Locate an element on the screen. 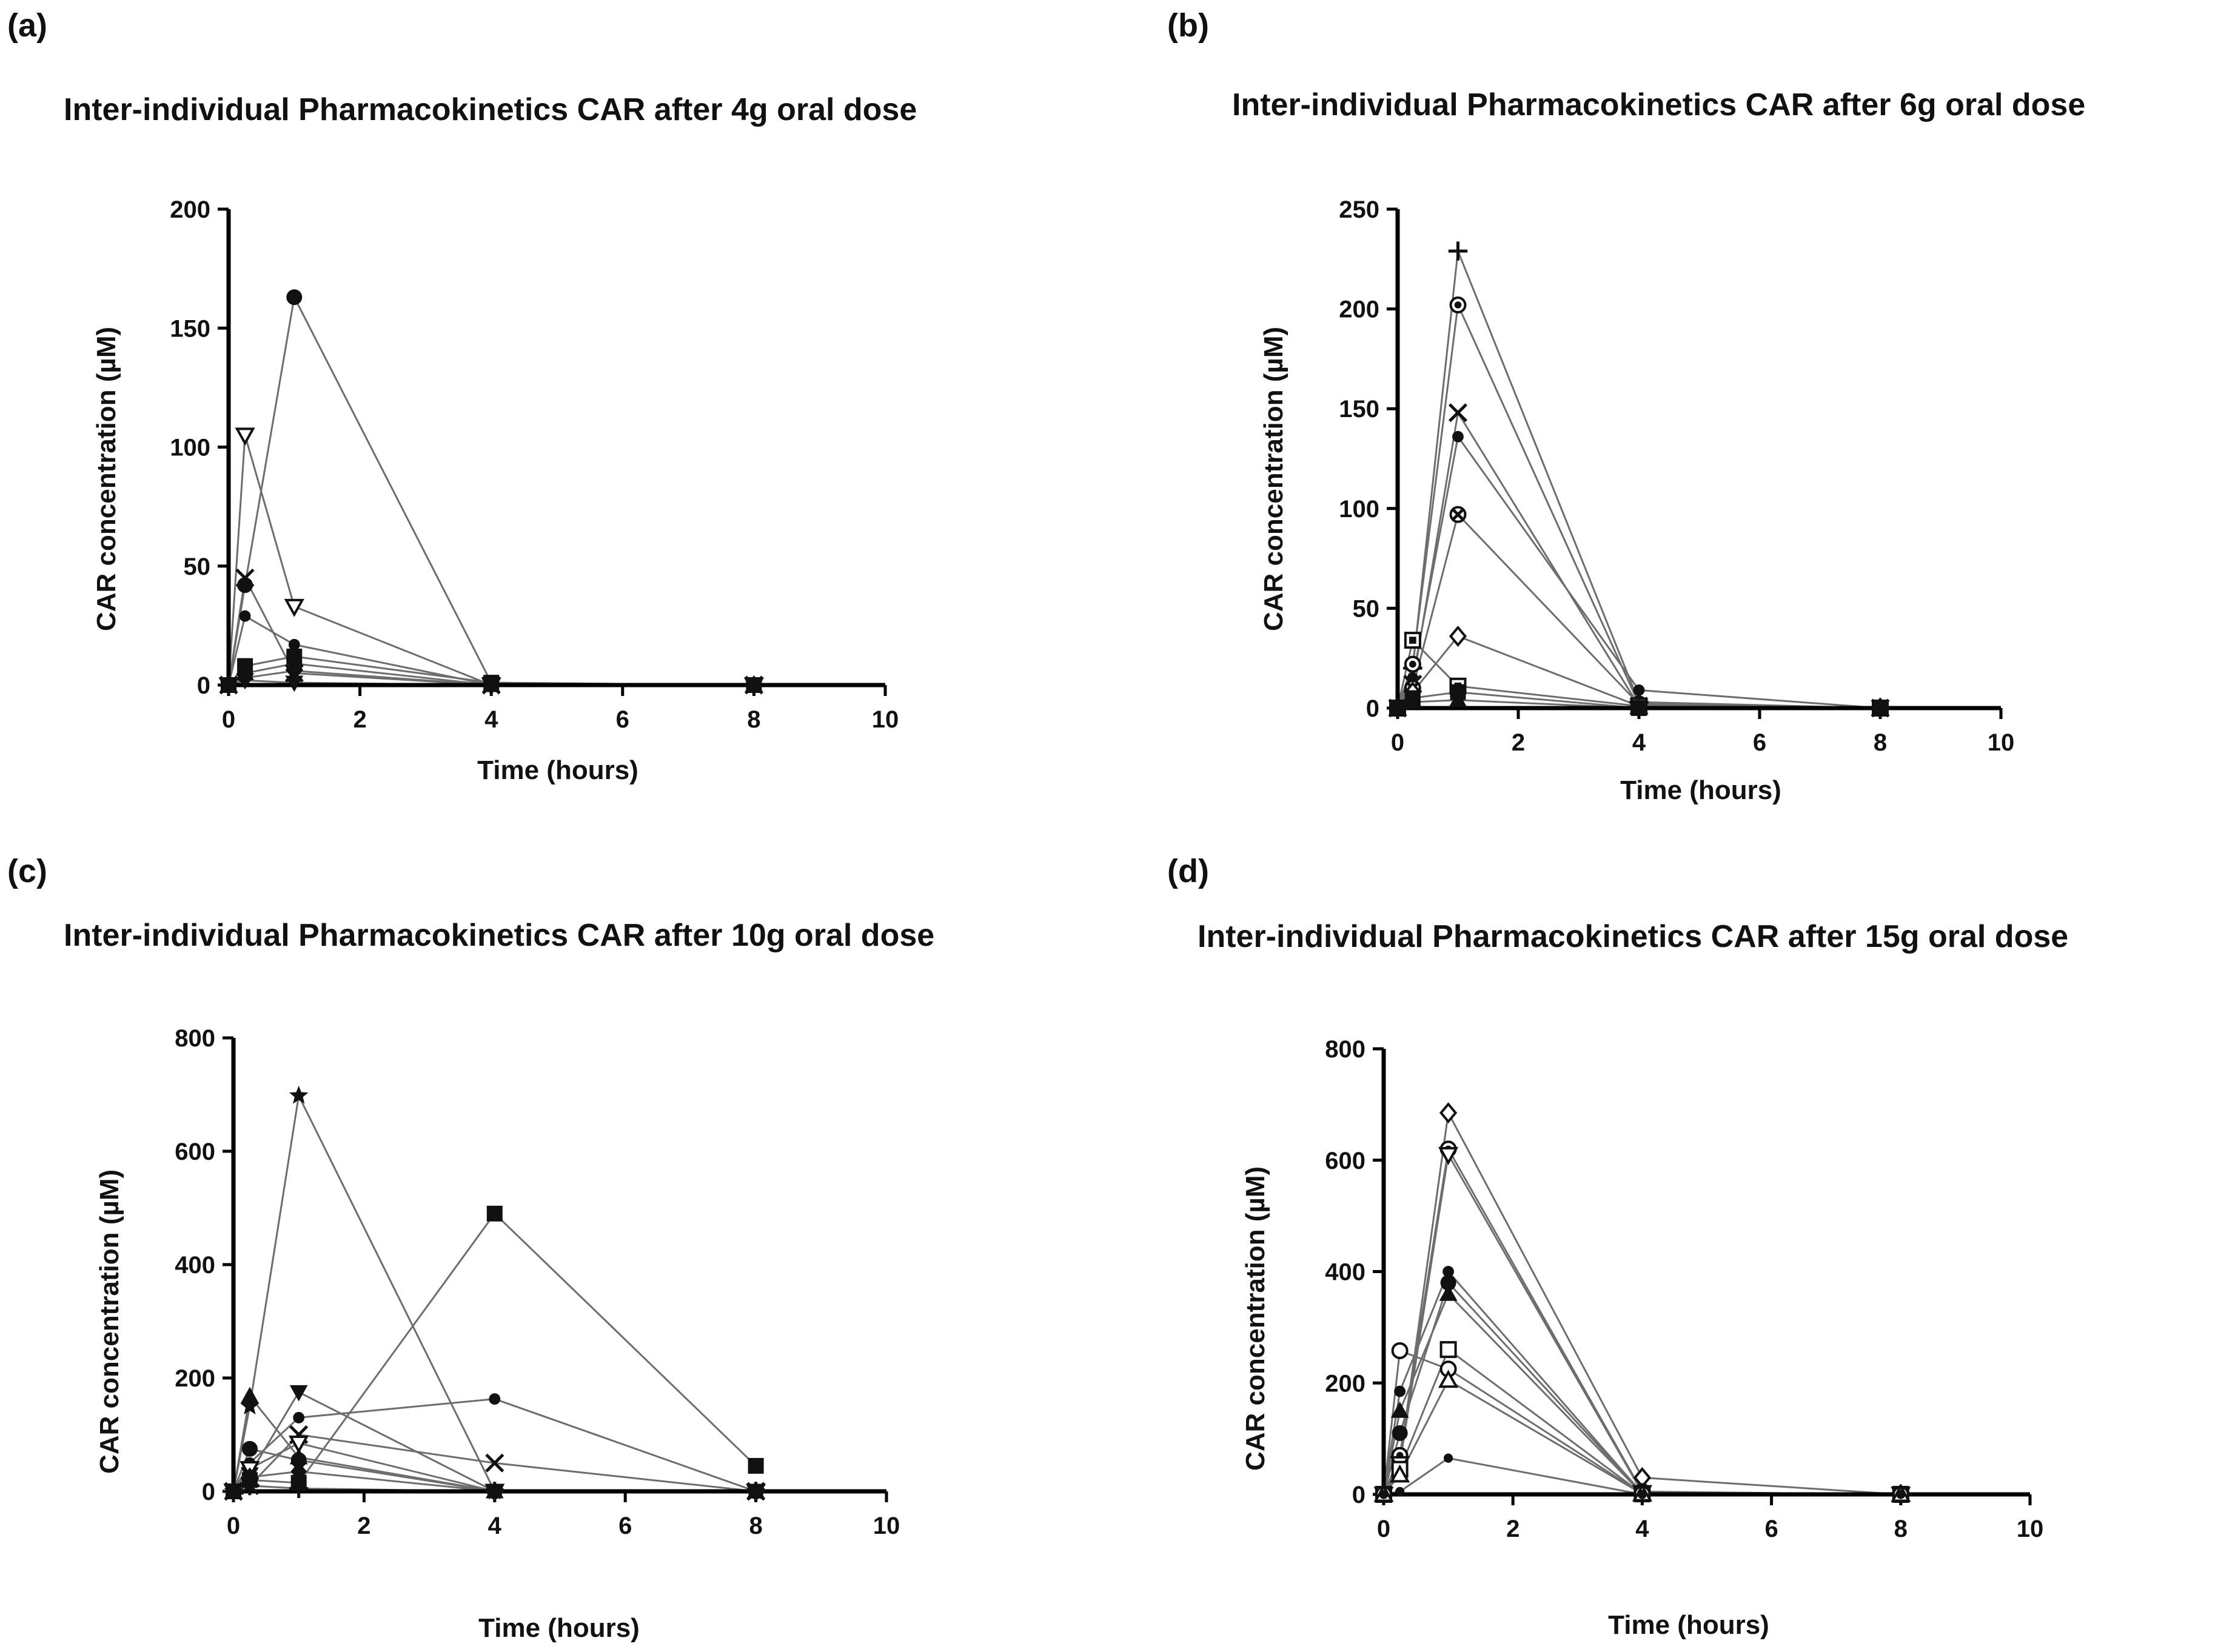 The image size is (2218, 1652). series-markers-s9 is located at coordinates (1639, 703).